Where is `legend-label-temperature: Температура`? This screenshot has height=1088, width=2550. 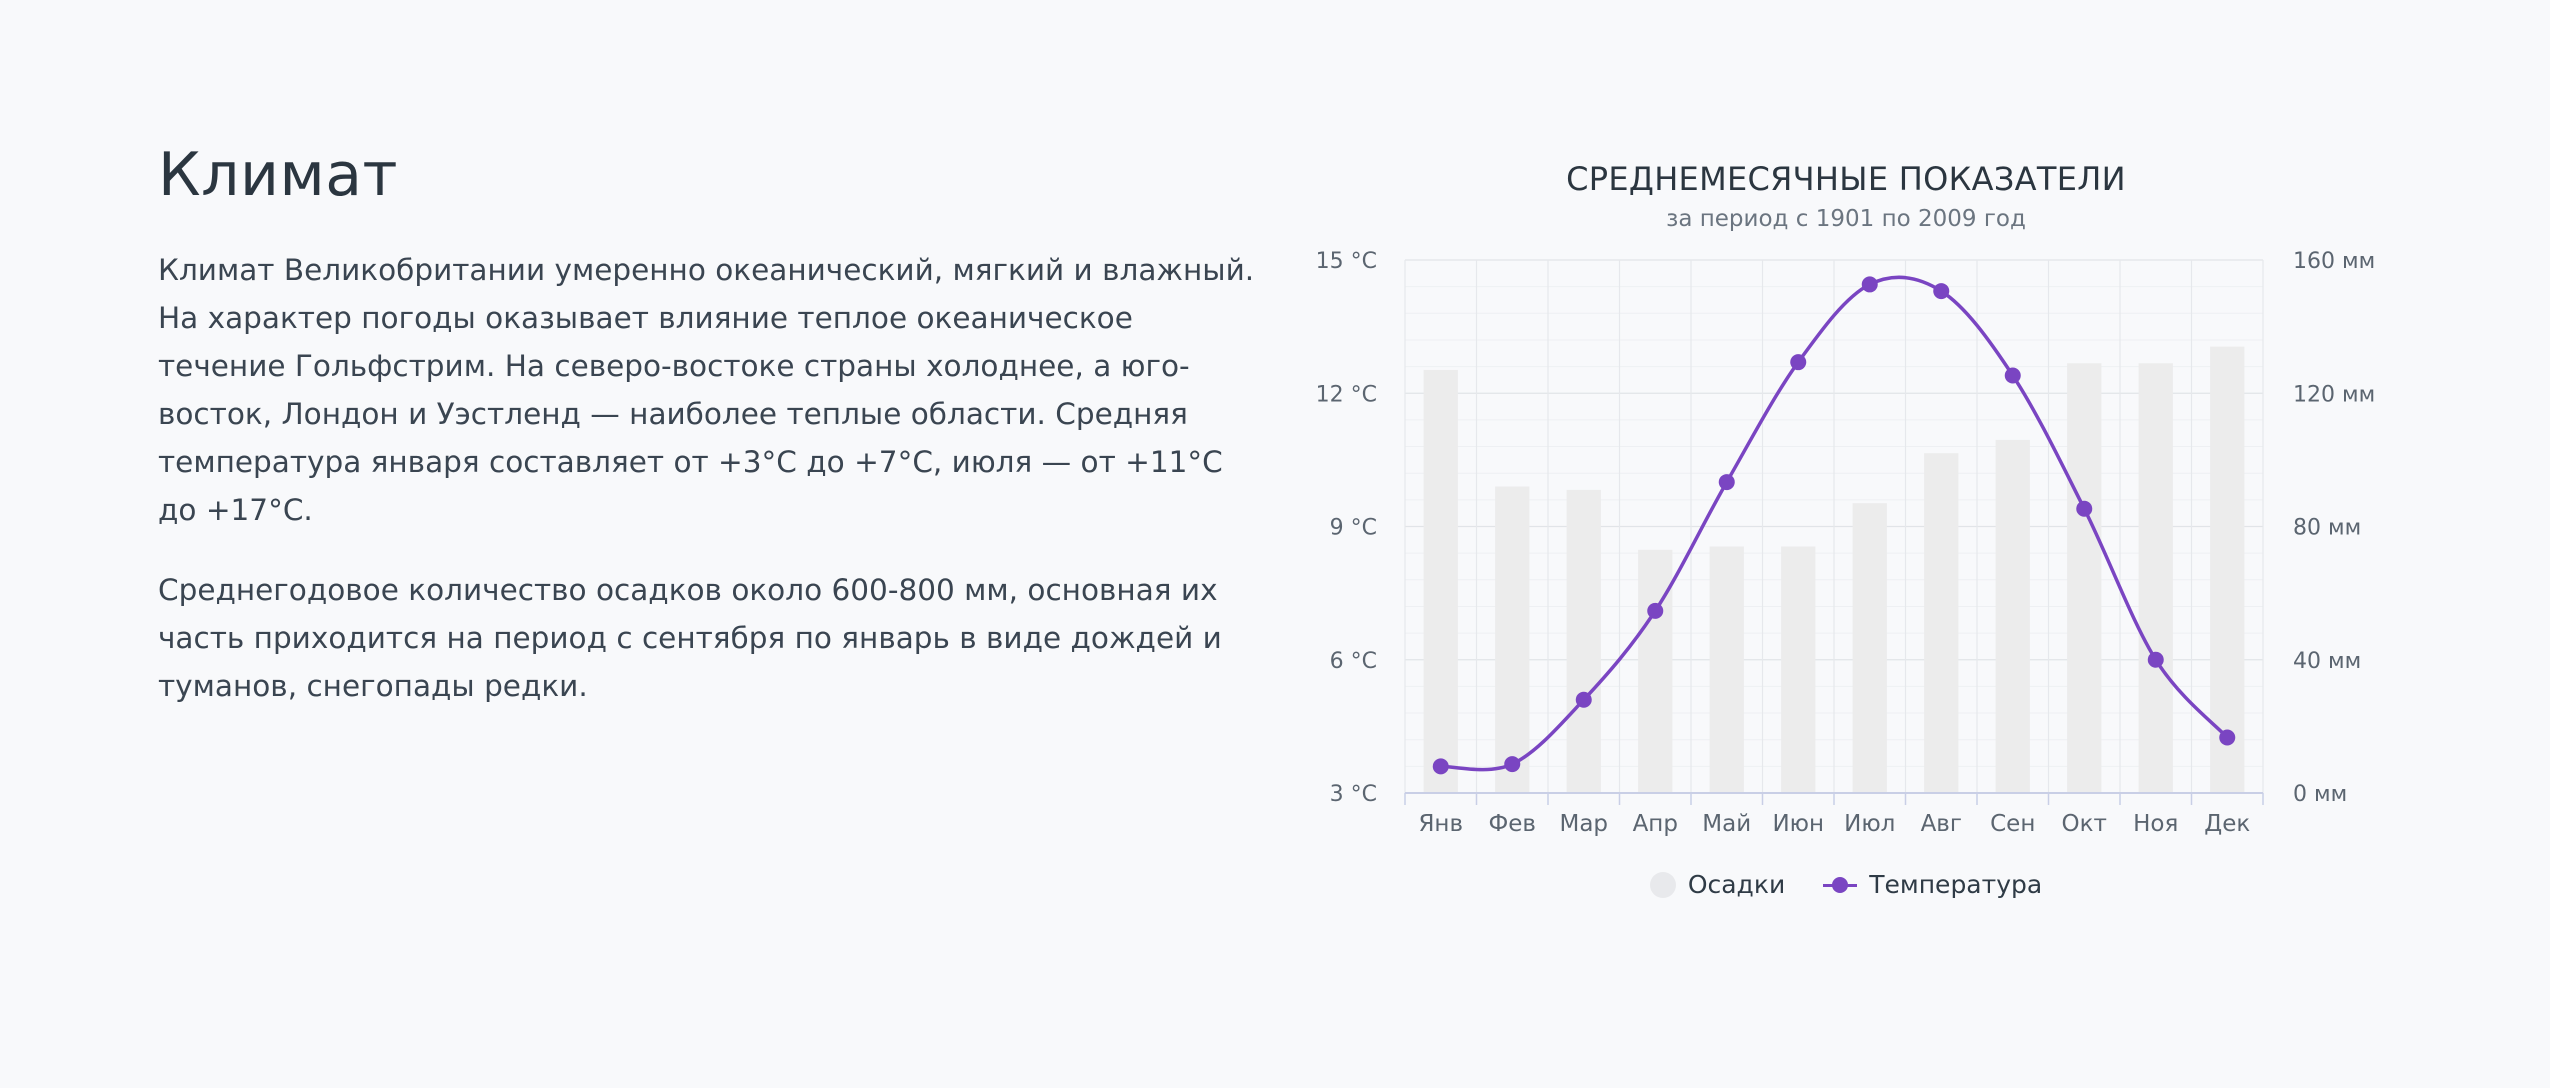
legend-label-temperature: Температура is located at coordinates (1956, 884).